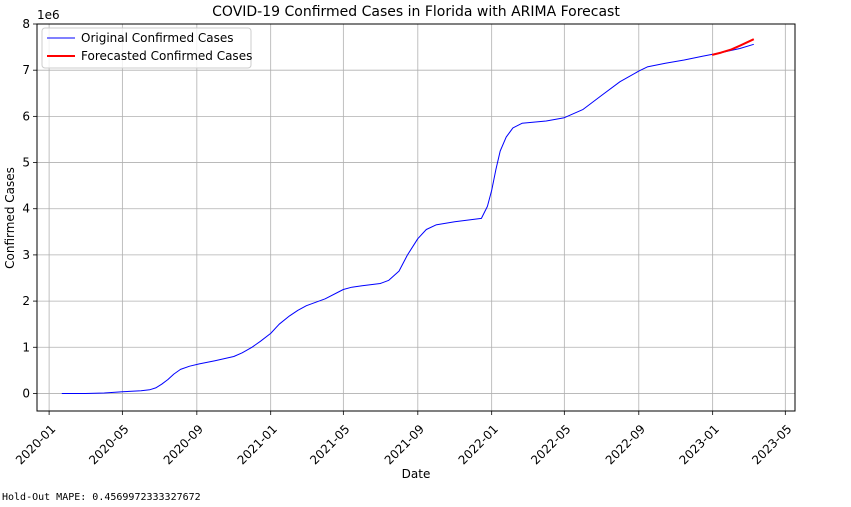 The image size is (851, 507). What do you see at coordinates (183, 444) in the screenshot?
I see `x-tick-label: 2020-09` at bounding box center [183, 444].